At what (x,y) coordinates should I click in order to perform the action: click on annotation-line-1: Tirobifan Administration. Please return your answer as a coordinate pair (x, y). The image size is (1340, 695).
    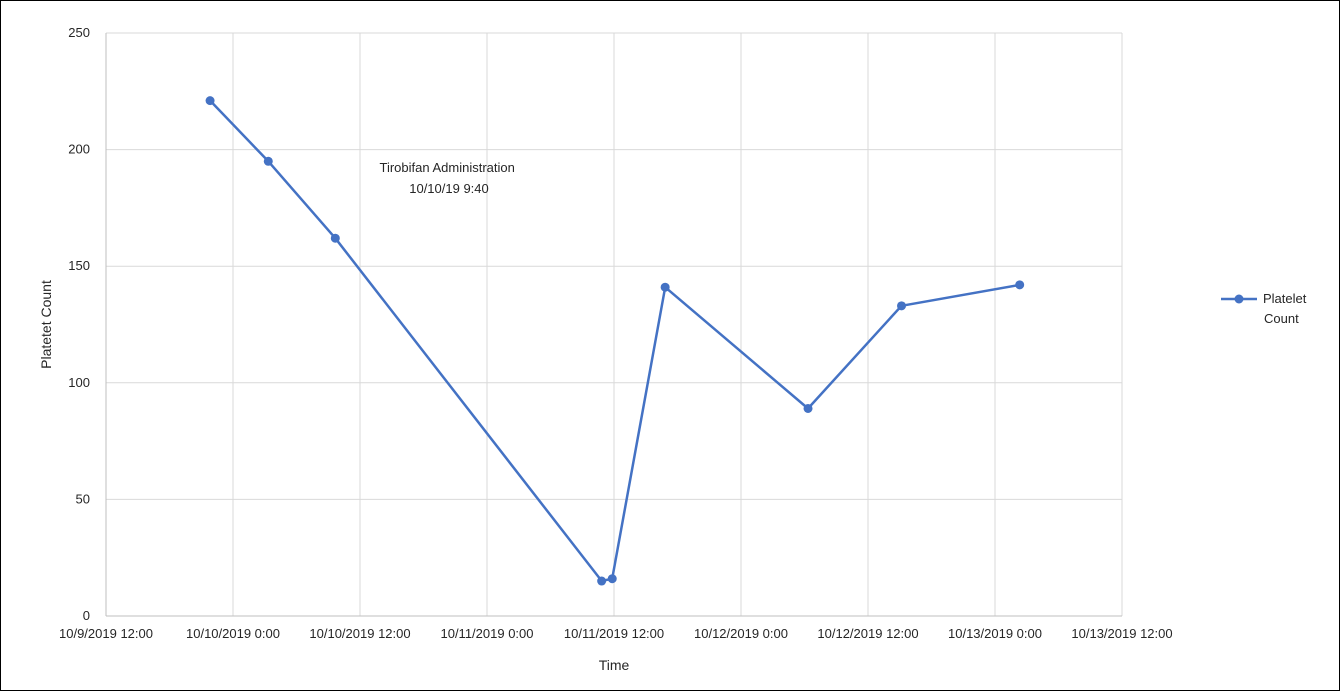
    Looking at the image, I should click on (447, 167).